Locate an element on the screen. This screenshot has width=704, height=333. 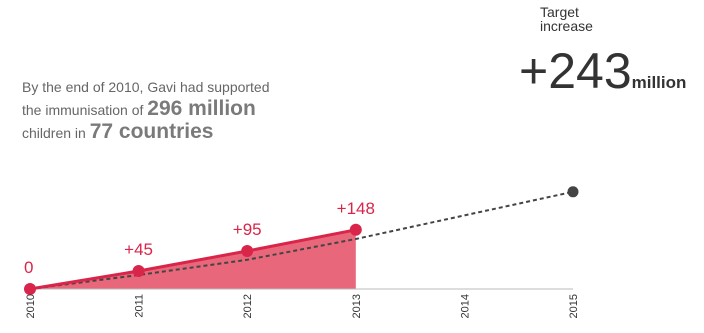
x-tick-label-2011: 2011 is located at coordinates (140, 306).